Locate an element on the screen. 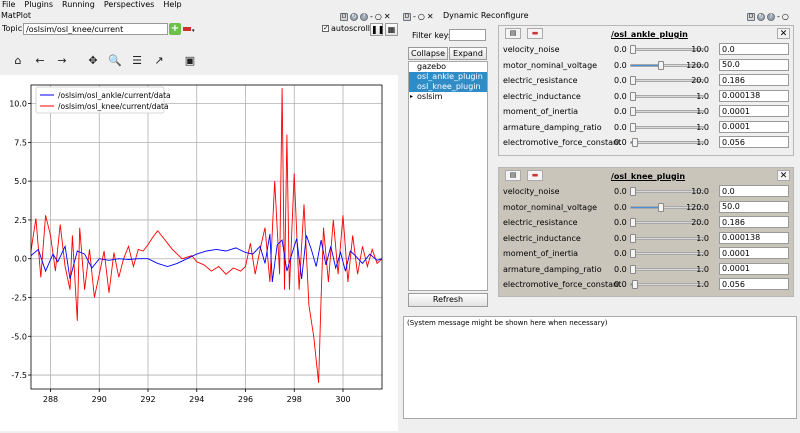  pause-button: ❚❚ is located at coordinates (377, 29).